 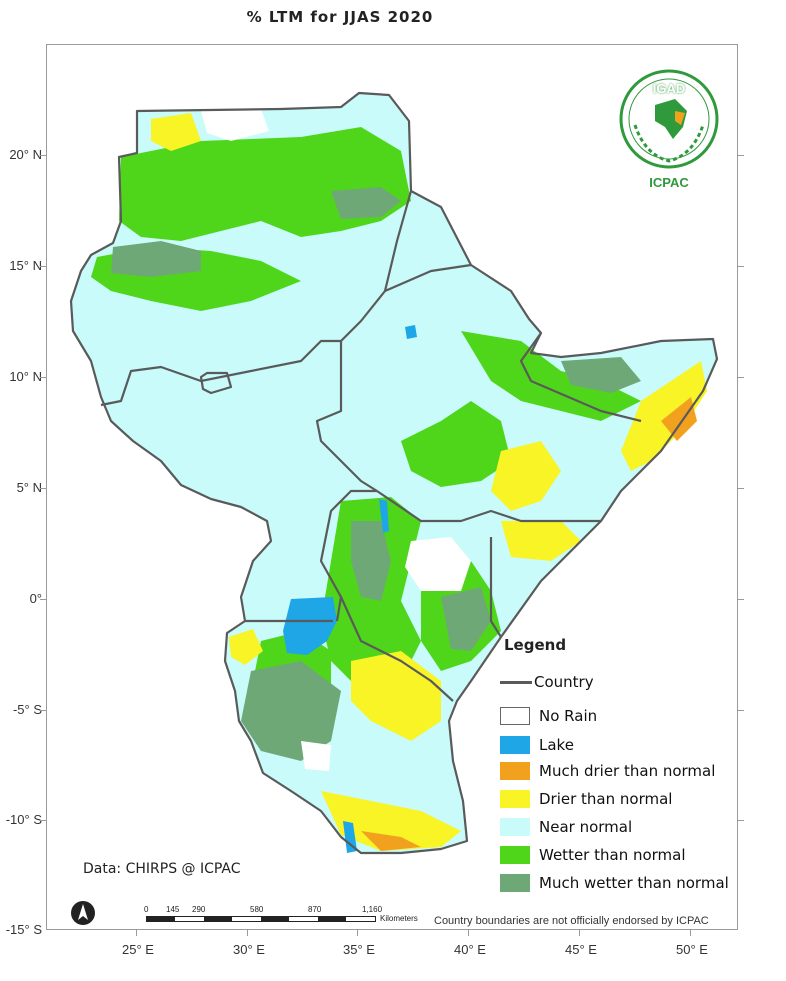 I want to click on y-tick-label: 15° N, so click(x=25, y=265).